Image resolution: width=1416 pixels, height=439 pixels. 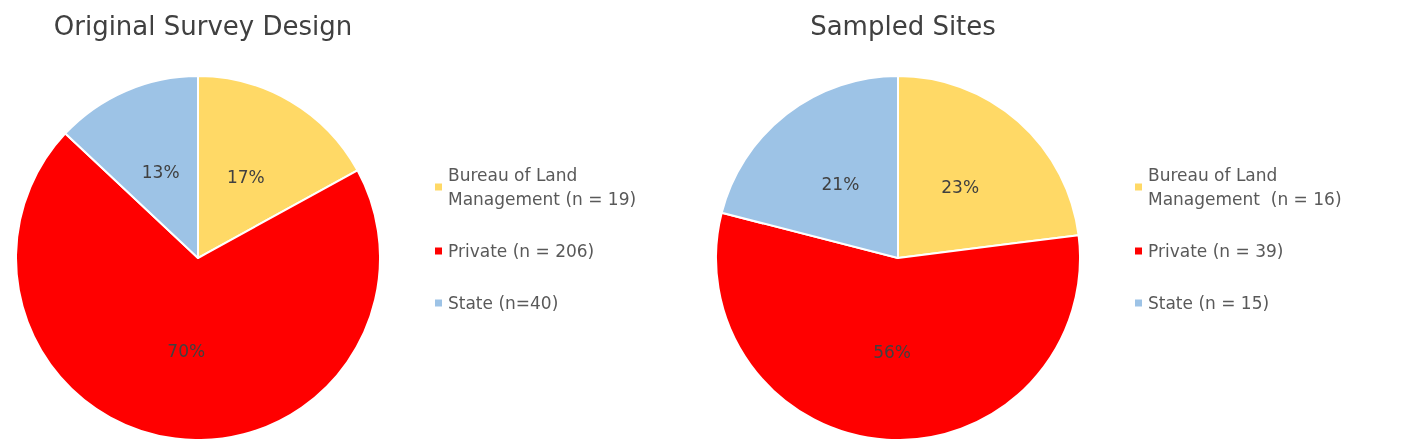 I want to click on data-label: 21%, so click(x=840, y=183).